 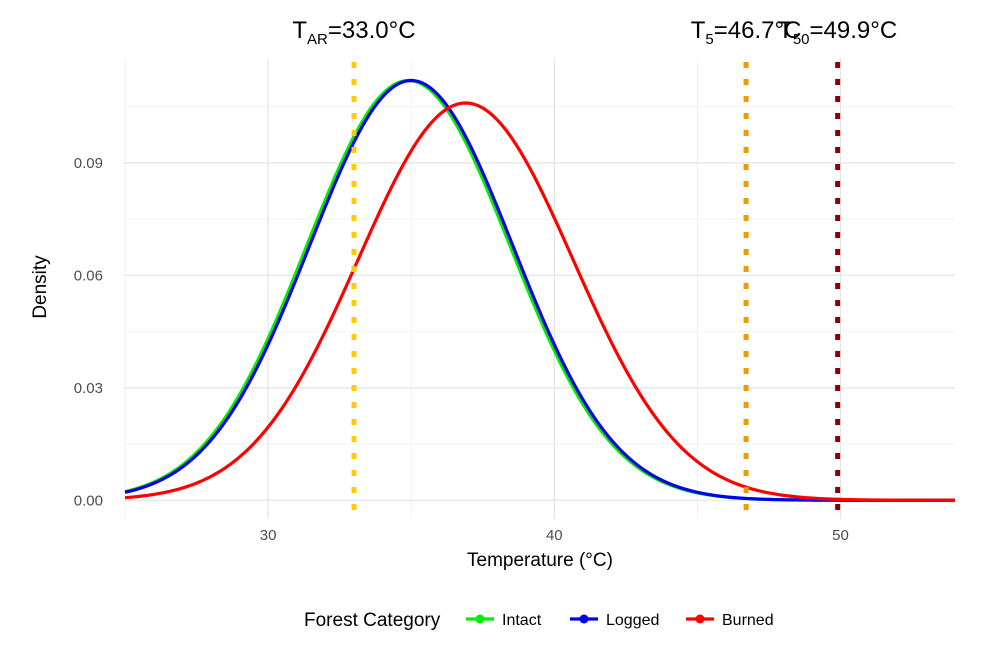 What do you see at coordinates (584, 619) in the screenshot?
I see `legend-key-dot-logged` at bounding box center [584, 619].